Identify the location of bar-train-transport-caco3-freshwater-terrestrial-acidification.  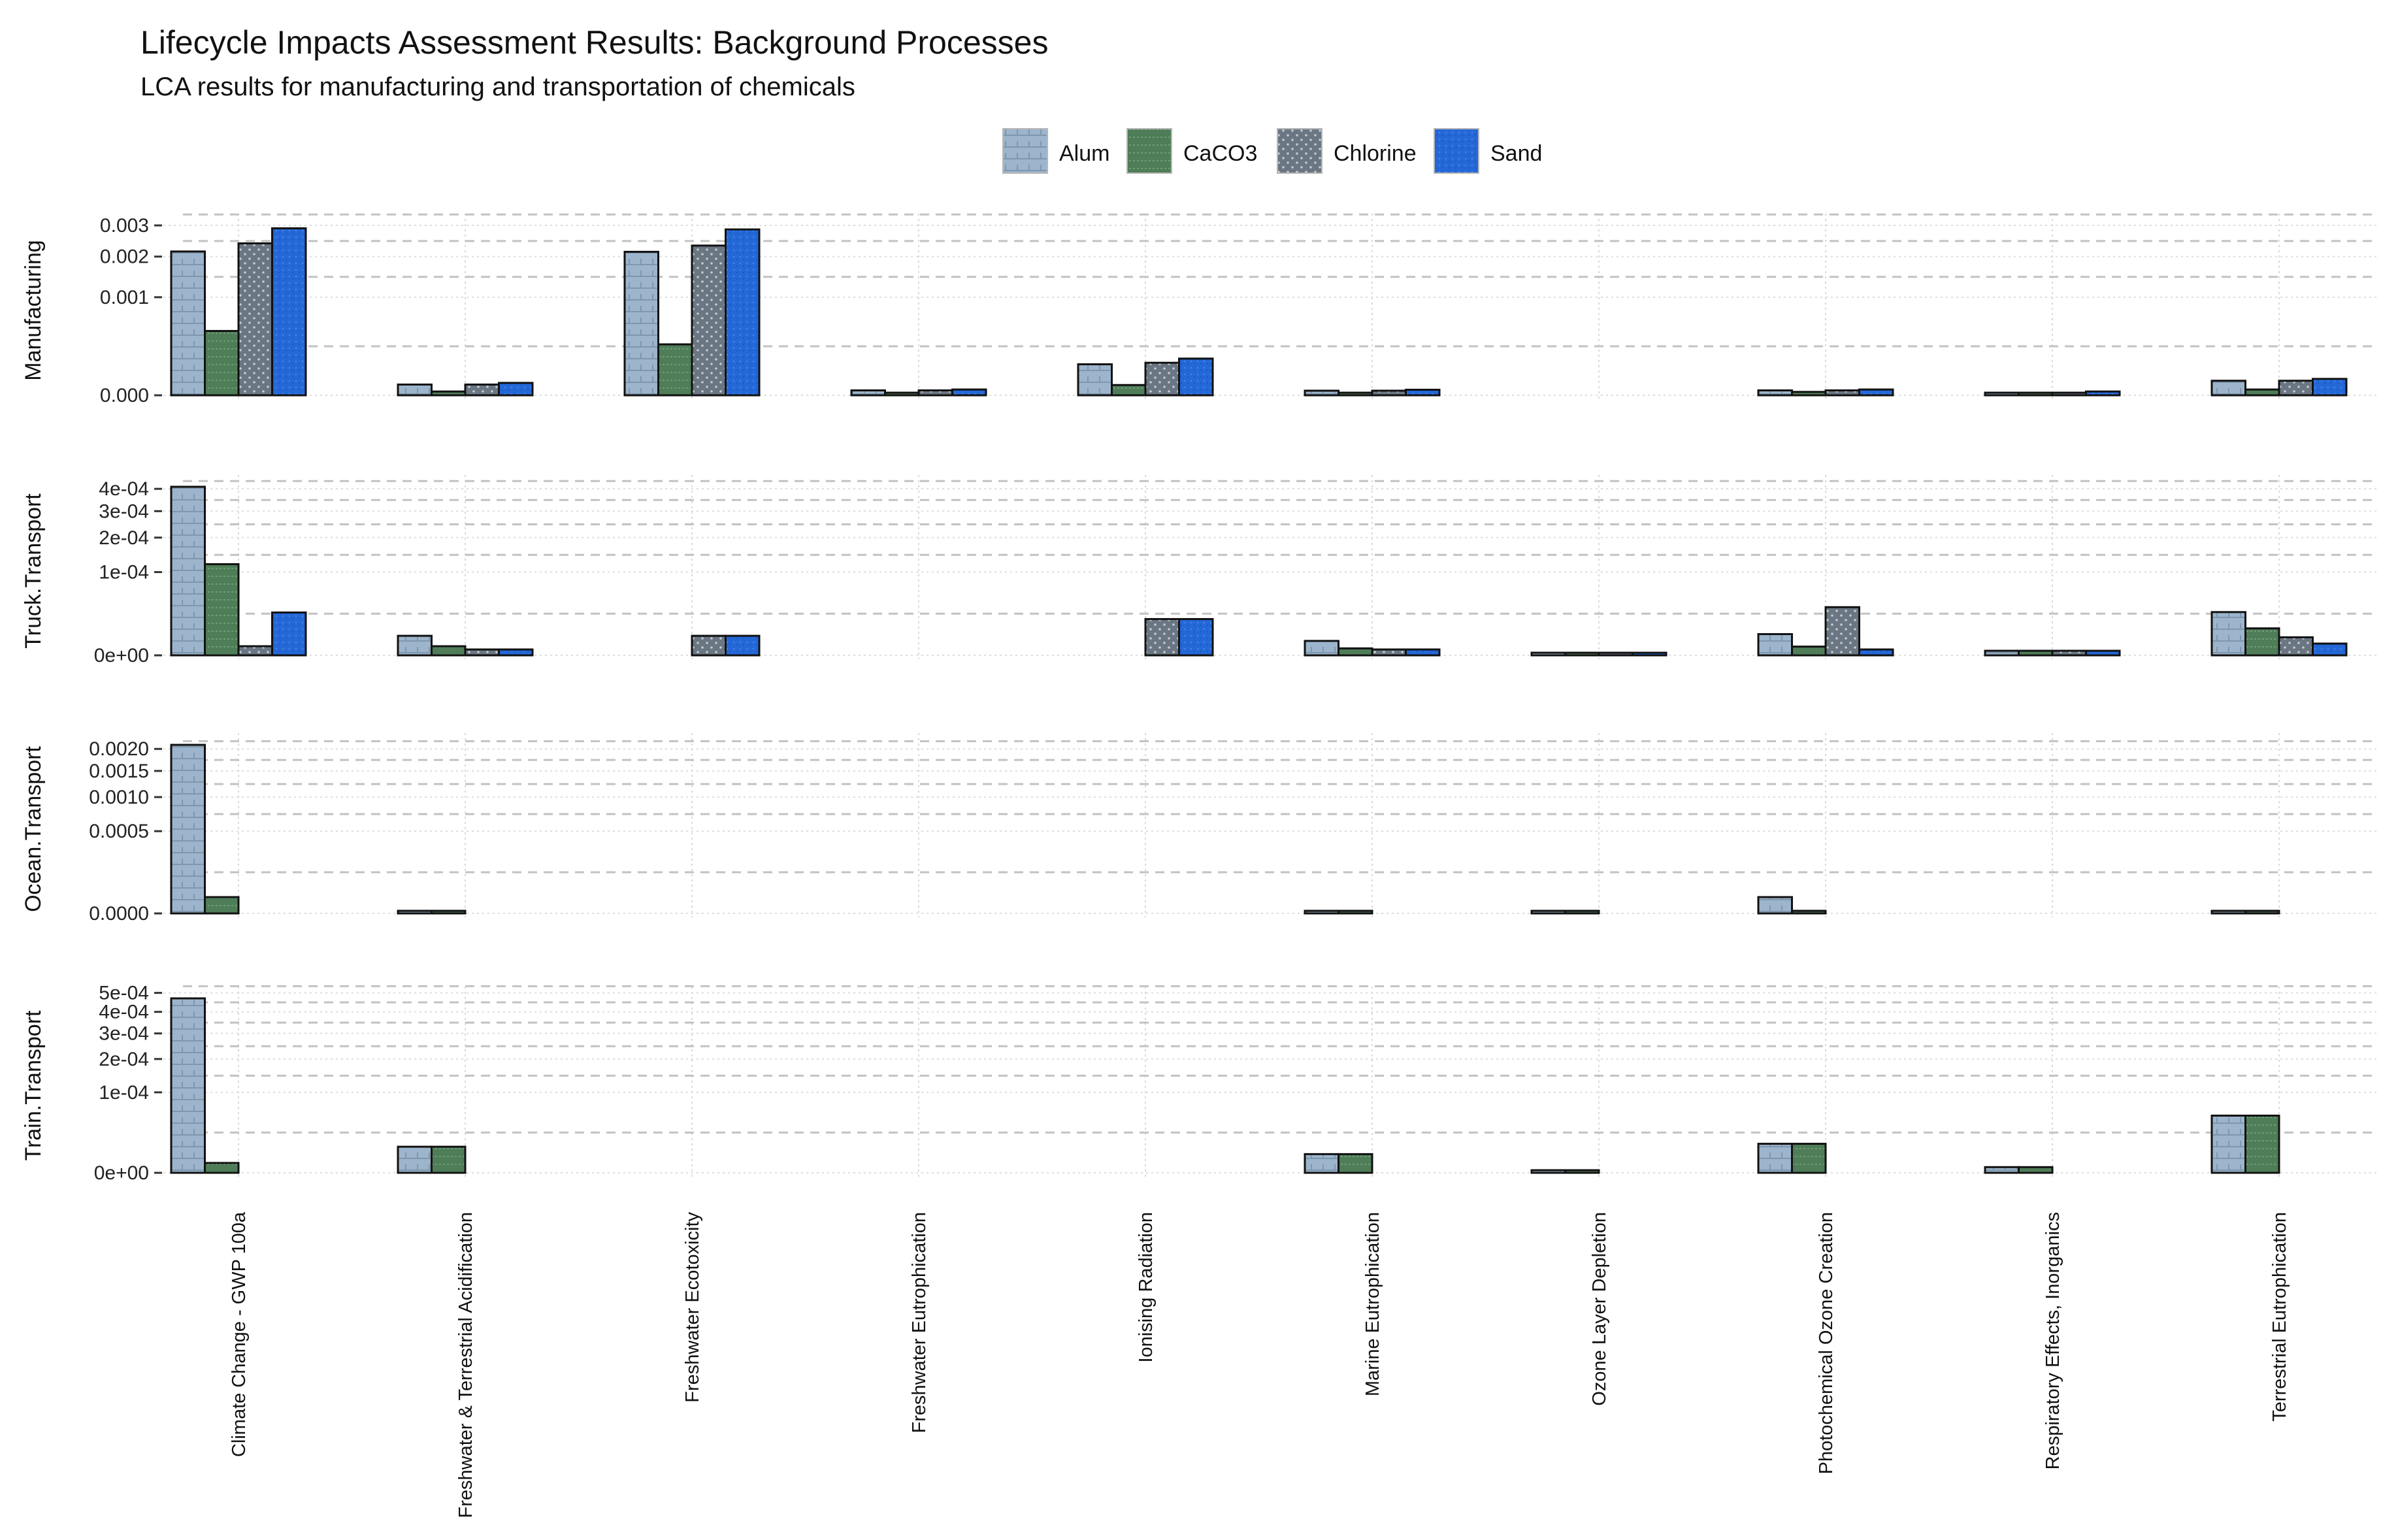
(449, 1159).